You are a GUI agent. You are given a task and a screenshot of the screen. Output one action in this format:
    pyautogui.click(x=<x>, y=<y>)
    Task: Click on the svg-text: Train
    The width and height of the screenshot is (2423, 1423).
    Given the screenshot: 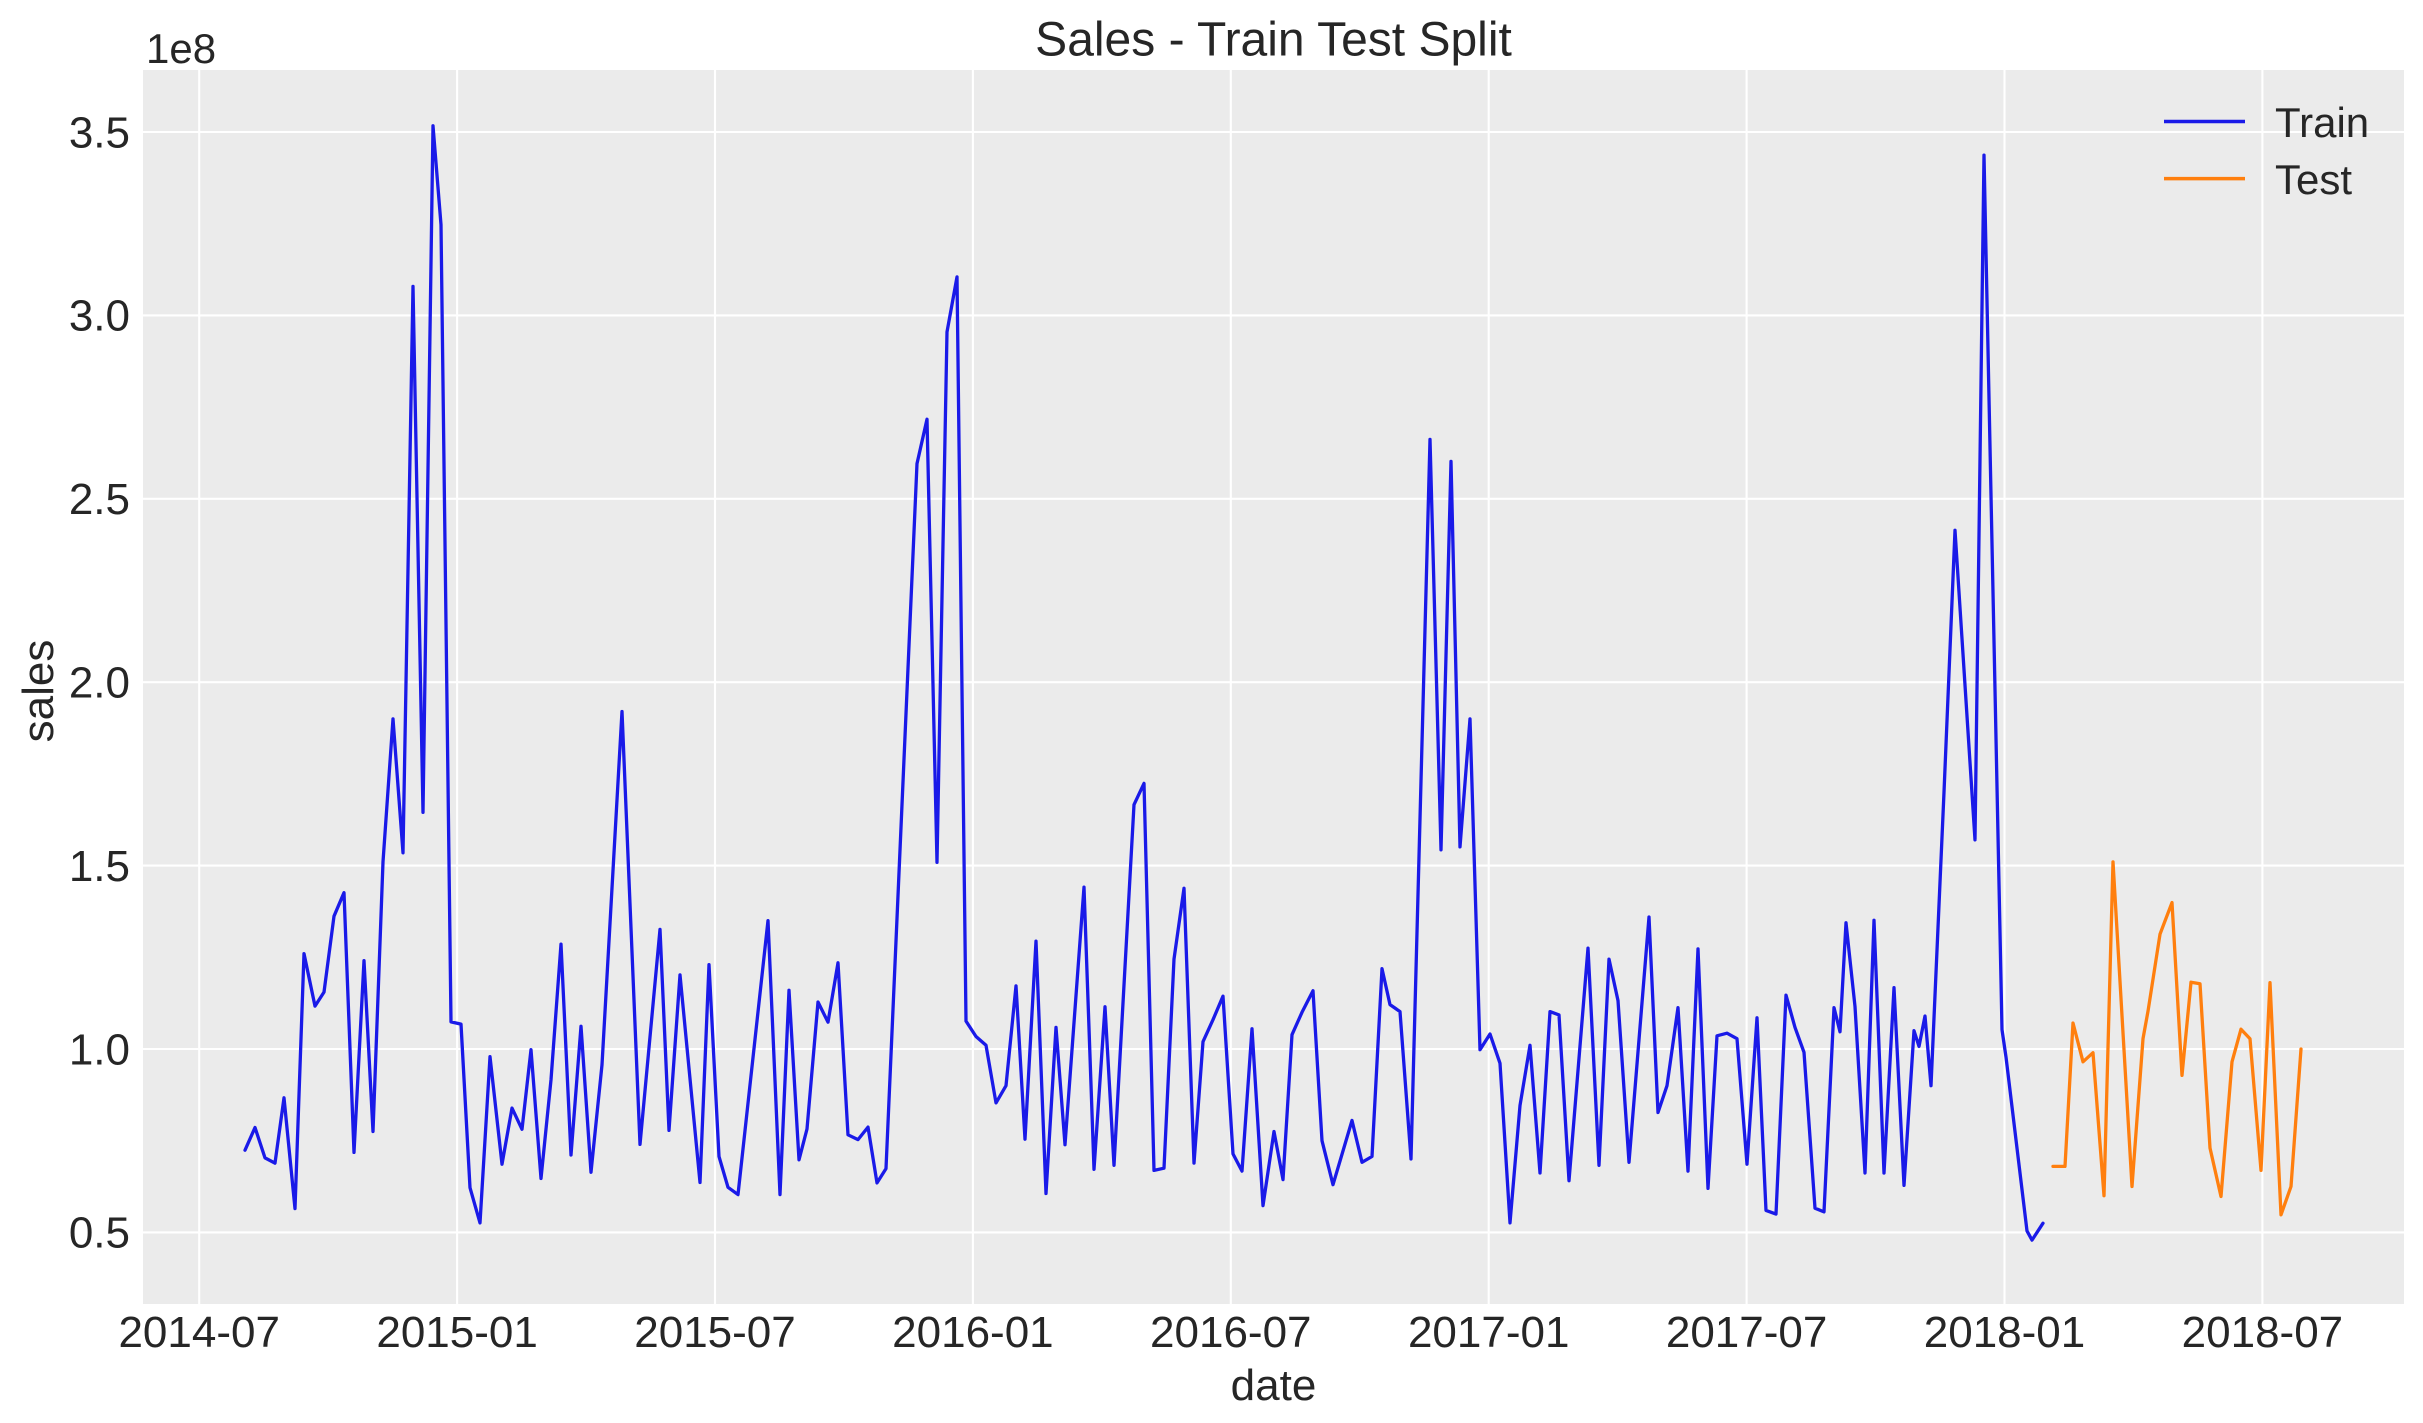 What is the action you would take?
    pyautogui.click(x=2322, y=122)
    